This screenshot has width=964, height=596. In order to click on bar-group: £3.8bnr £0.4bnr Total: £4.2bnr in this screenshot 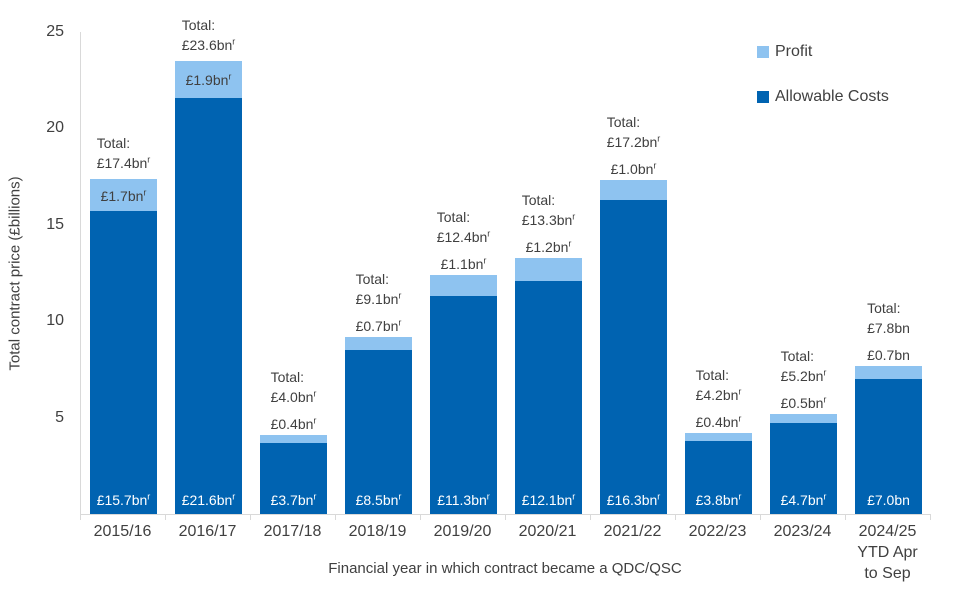, I will do `click(718, 273)`.